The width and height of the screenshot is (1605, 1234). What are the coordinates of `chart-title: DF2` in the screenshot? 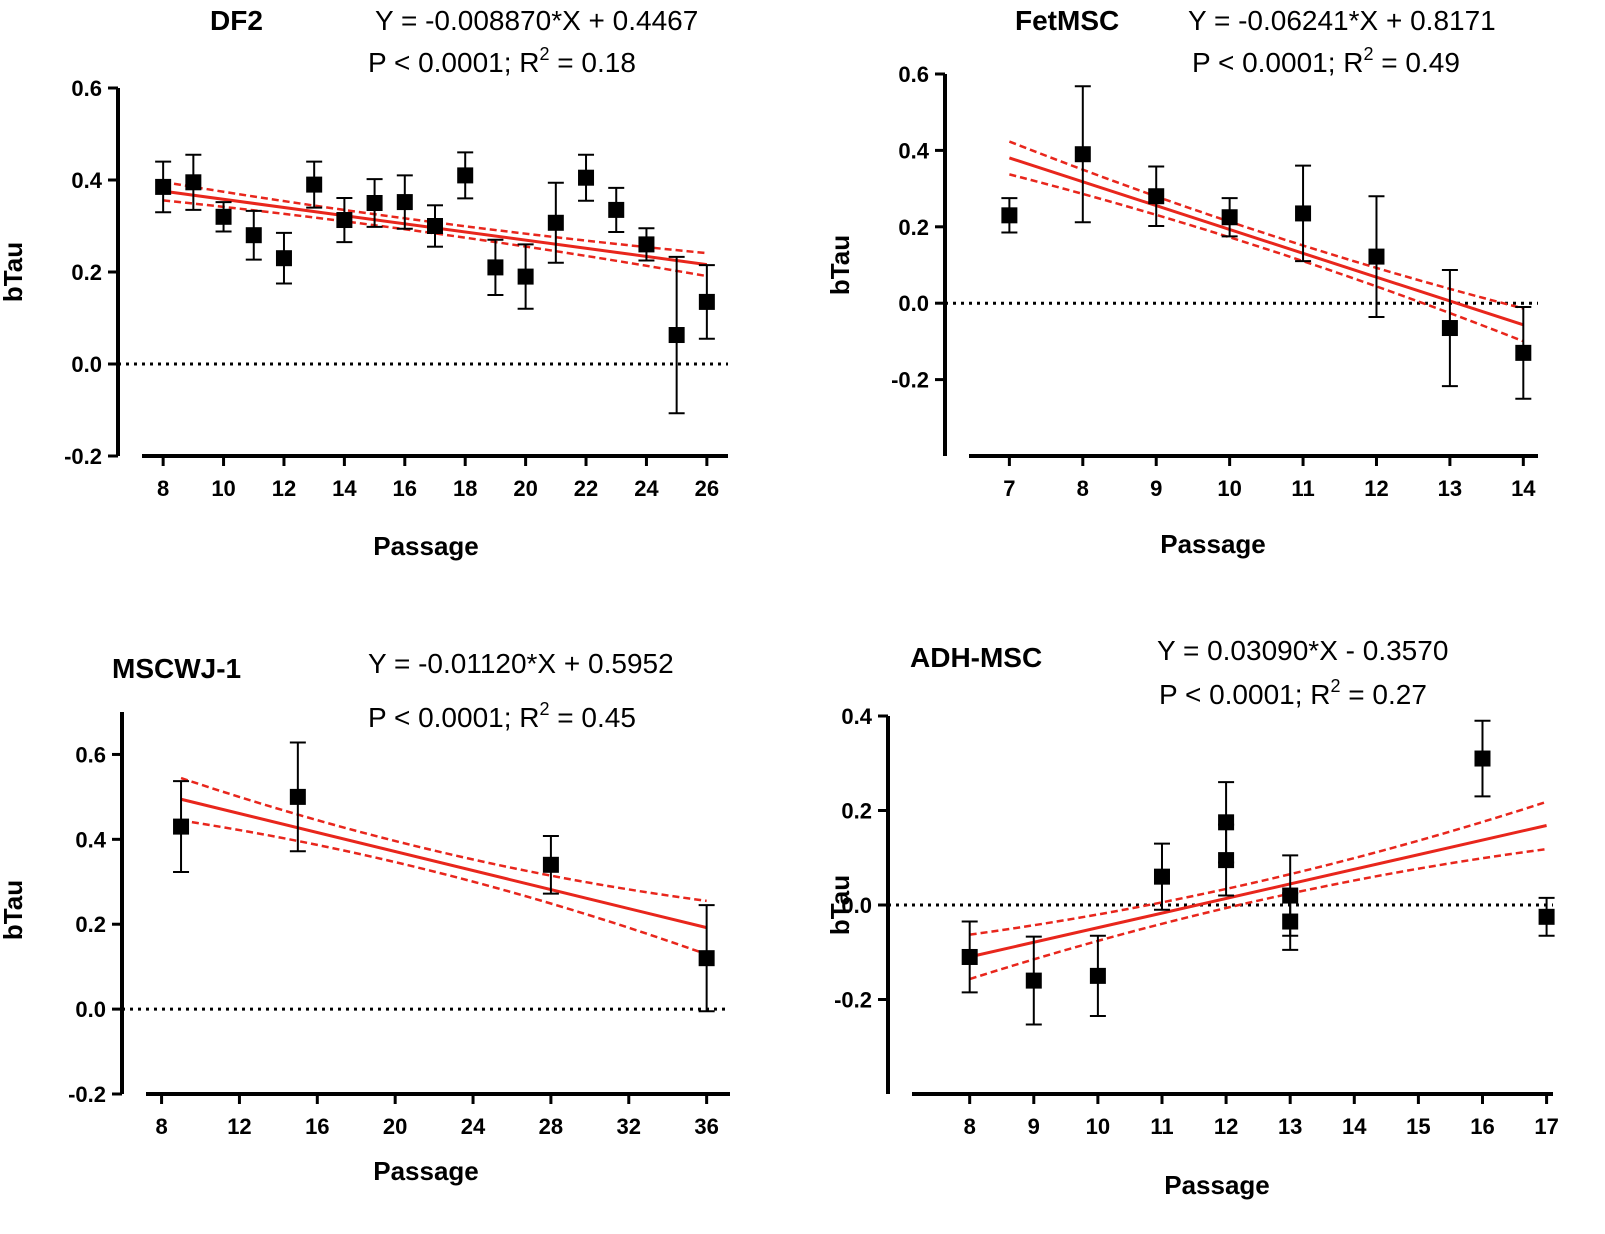 It's located at (236, 20).